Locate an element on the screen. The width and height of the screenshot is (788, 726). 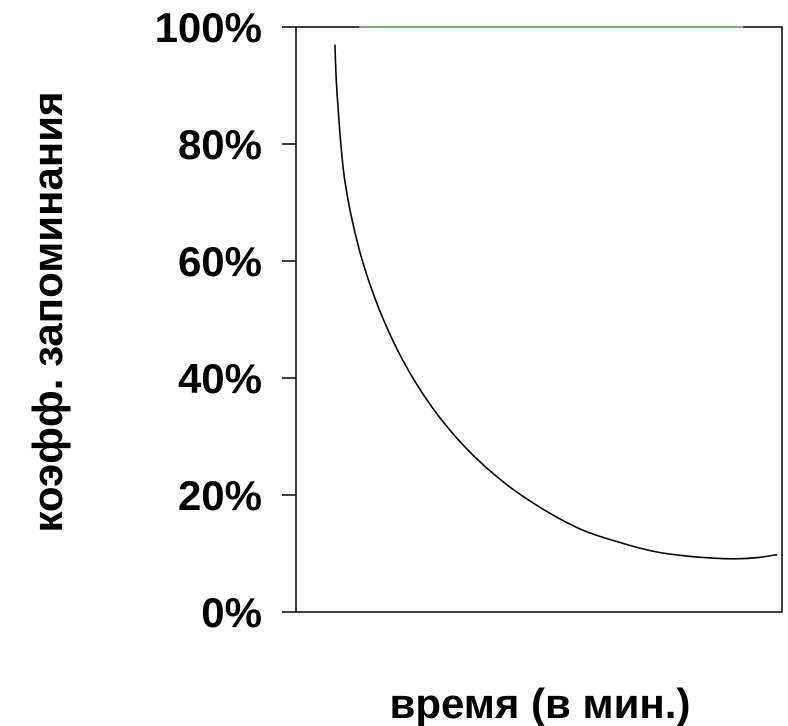
y-axis-tick-labels: 0% 20% 40% 60% 80% 100% is located at coordinates (208, 320).